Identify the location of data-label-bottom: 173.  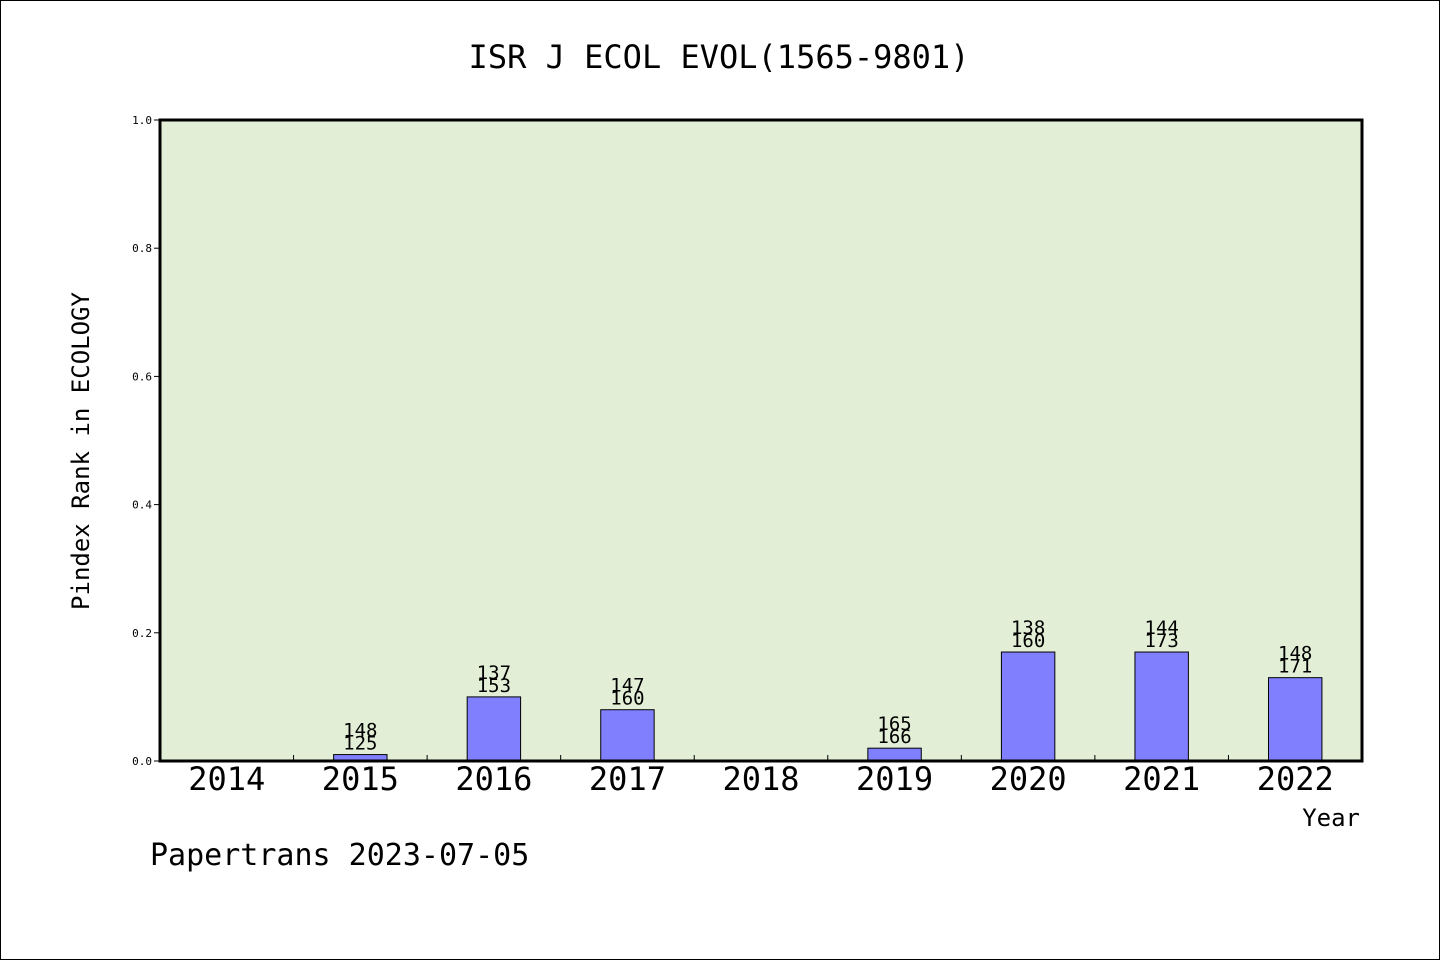
(1162, 641).